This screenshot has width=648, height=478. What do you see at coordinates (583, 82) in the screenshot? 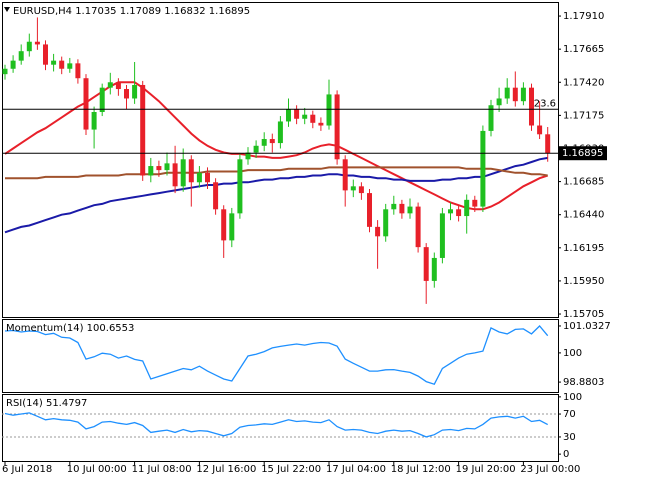
I see `y-tick-label: 1.17420` at bounding box center [583, 82].